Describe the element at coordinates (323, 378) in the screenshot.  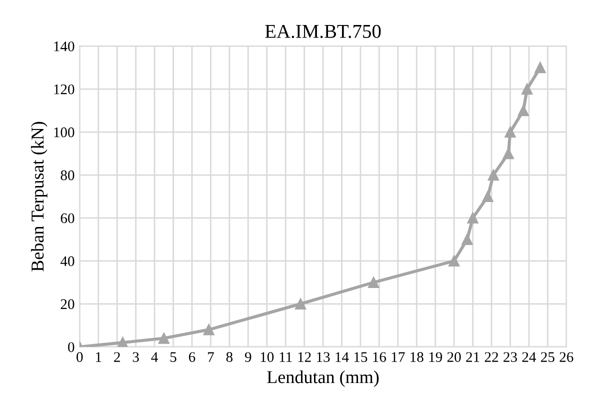
I see `x-axis-title: Lendutan (mm)` at that location.